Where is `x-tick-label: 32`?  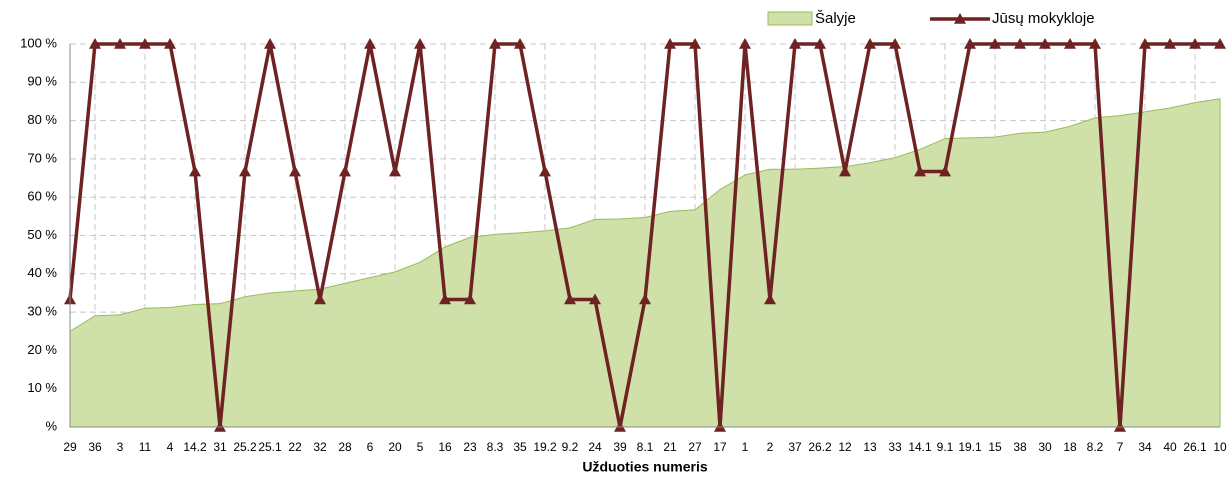
x-tick-label: 32 is located at coordinates (320, 447).